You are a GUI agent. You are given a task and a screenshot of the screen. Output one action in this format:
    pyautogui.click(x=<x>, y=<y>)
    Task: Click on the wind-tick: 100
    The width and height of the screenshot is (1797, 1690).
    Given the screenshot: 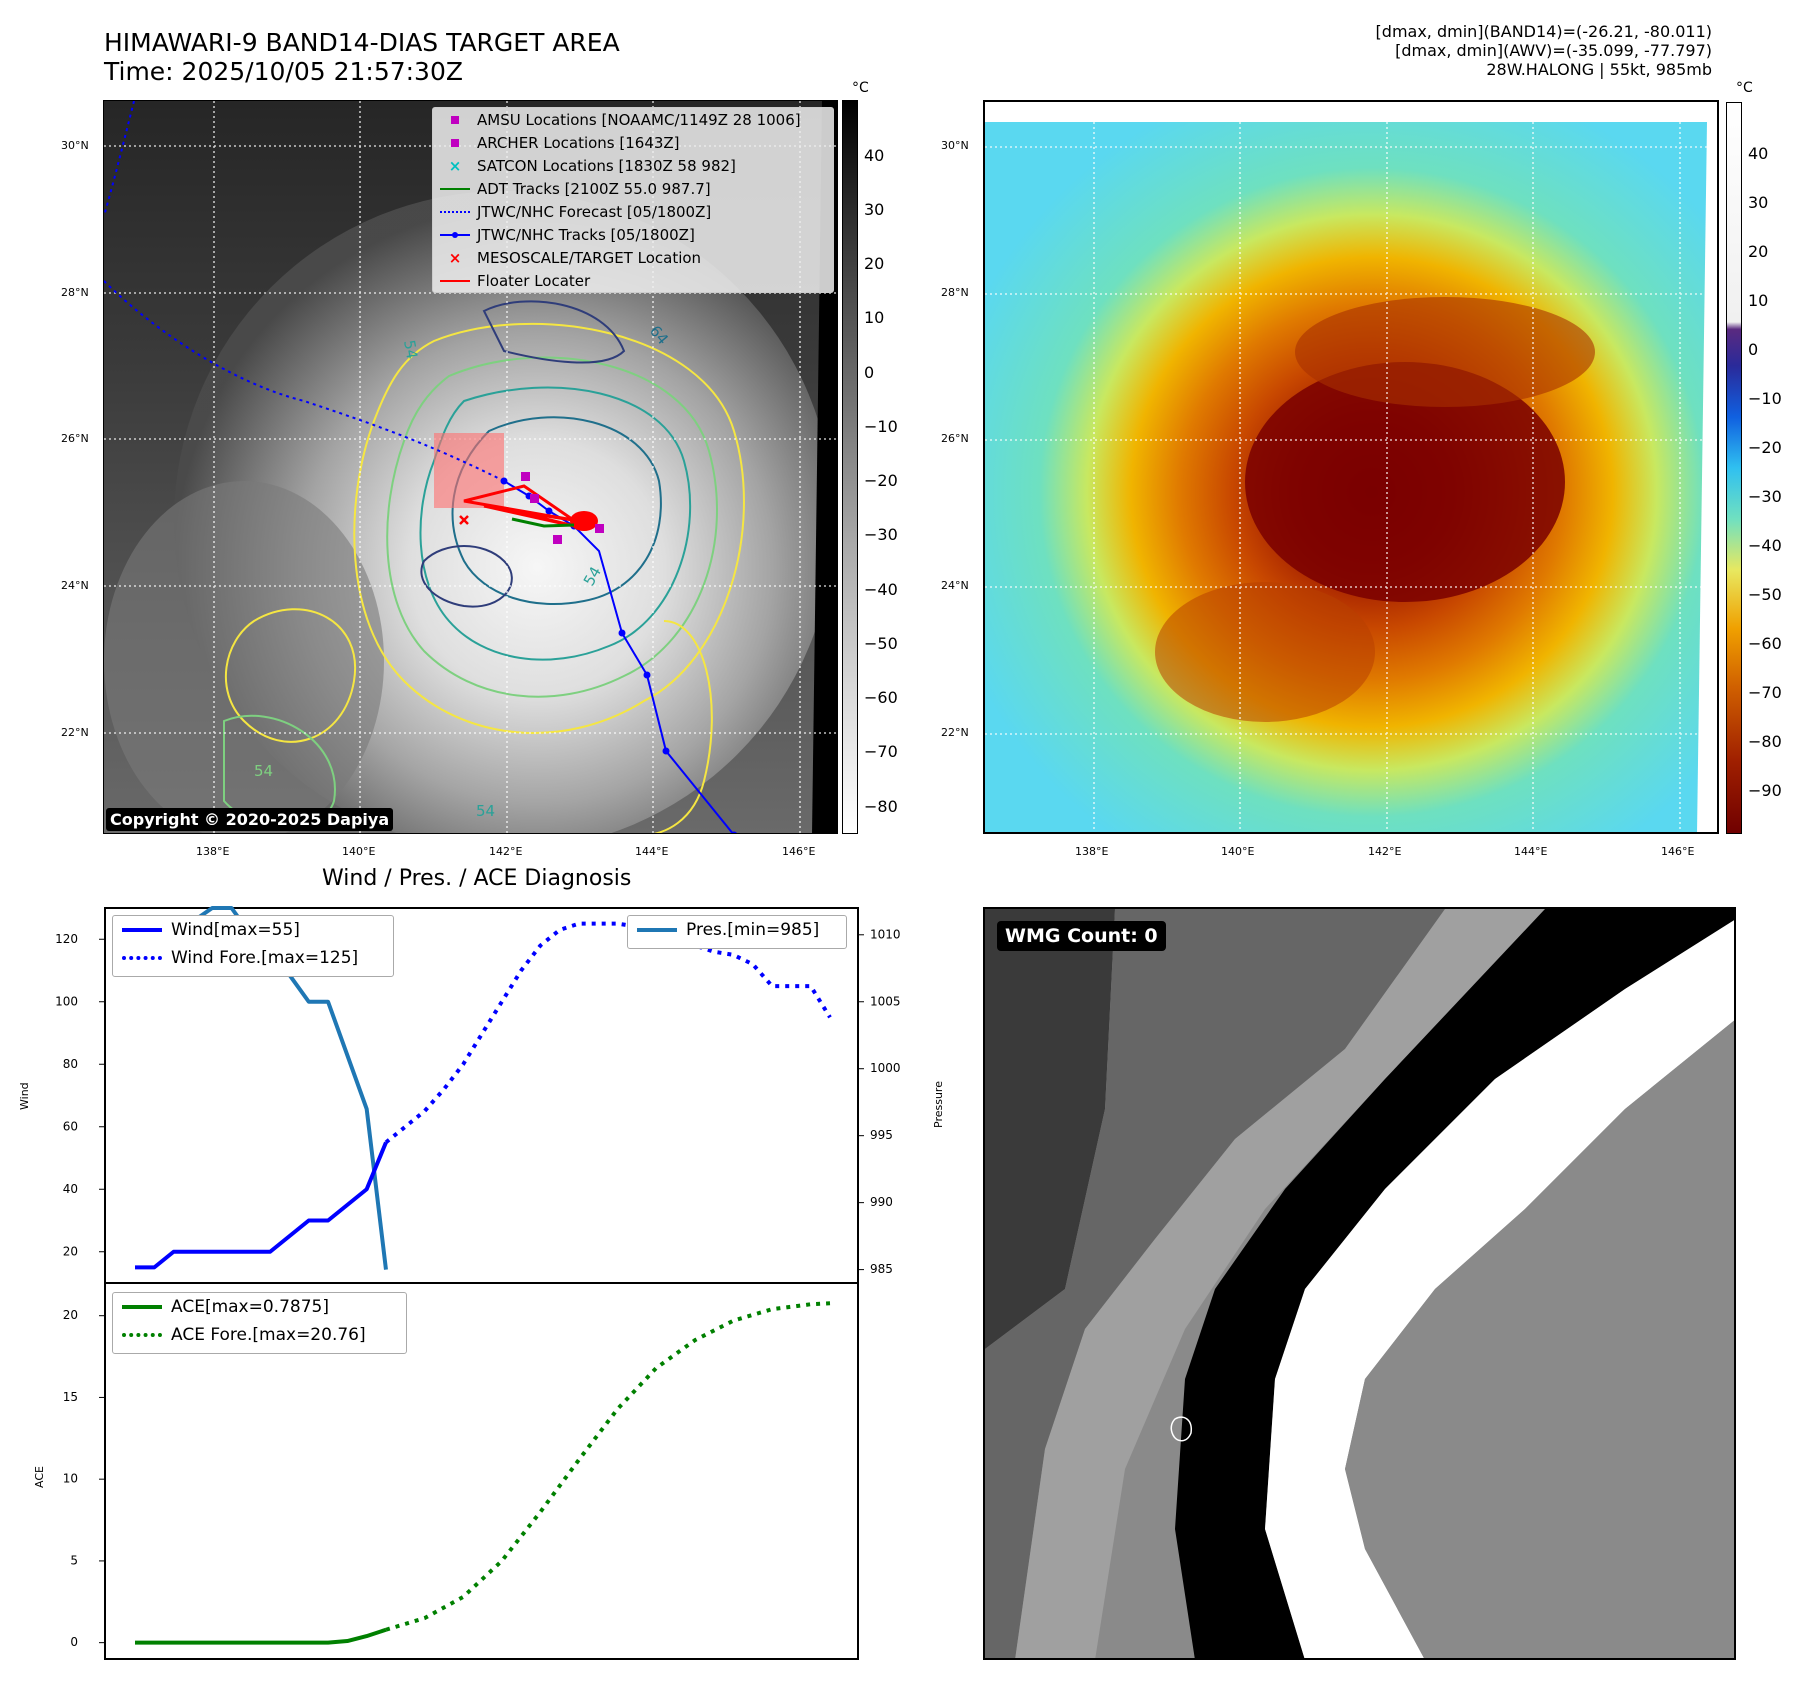 What is the action you would take?
    pyautogui.click(x=66, y=1001)
    